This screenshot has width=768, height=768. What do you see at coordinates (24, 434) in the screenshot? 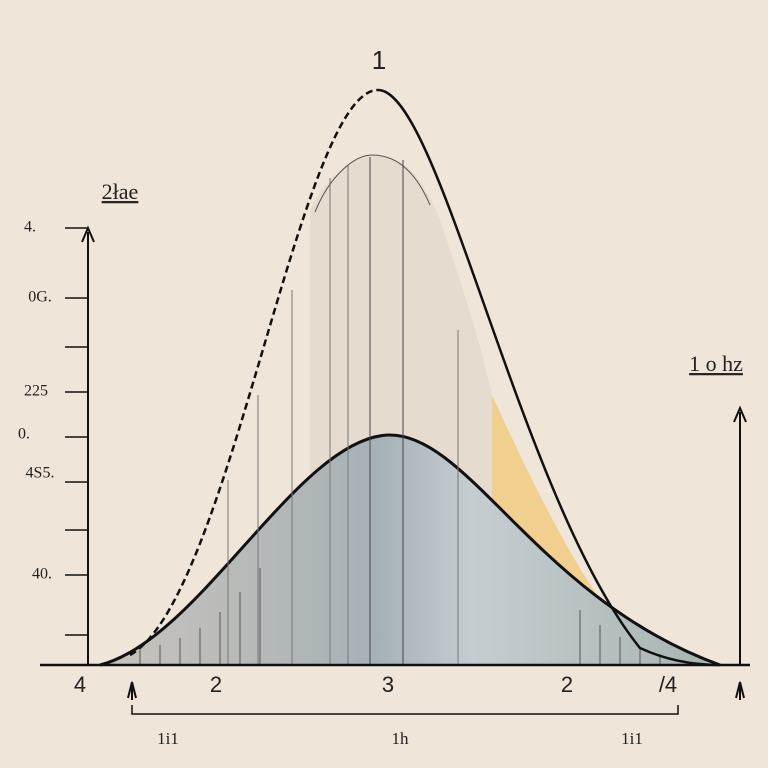
I see `y-label: 0.` at bounding box center [24, 434].